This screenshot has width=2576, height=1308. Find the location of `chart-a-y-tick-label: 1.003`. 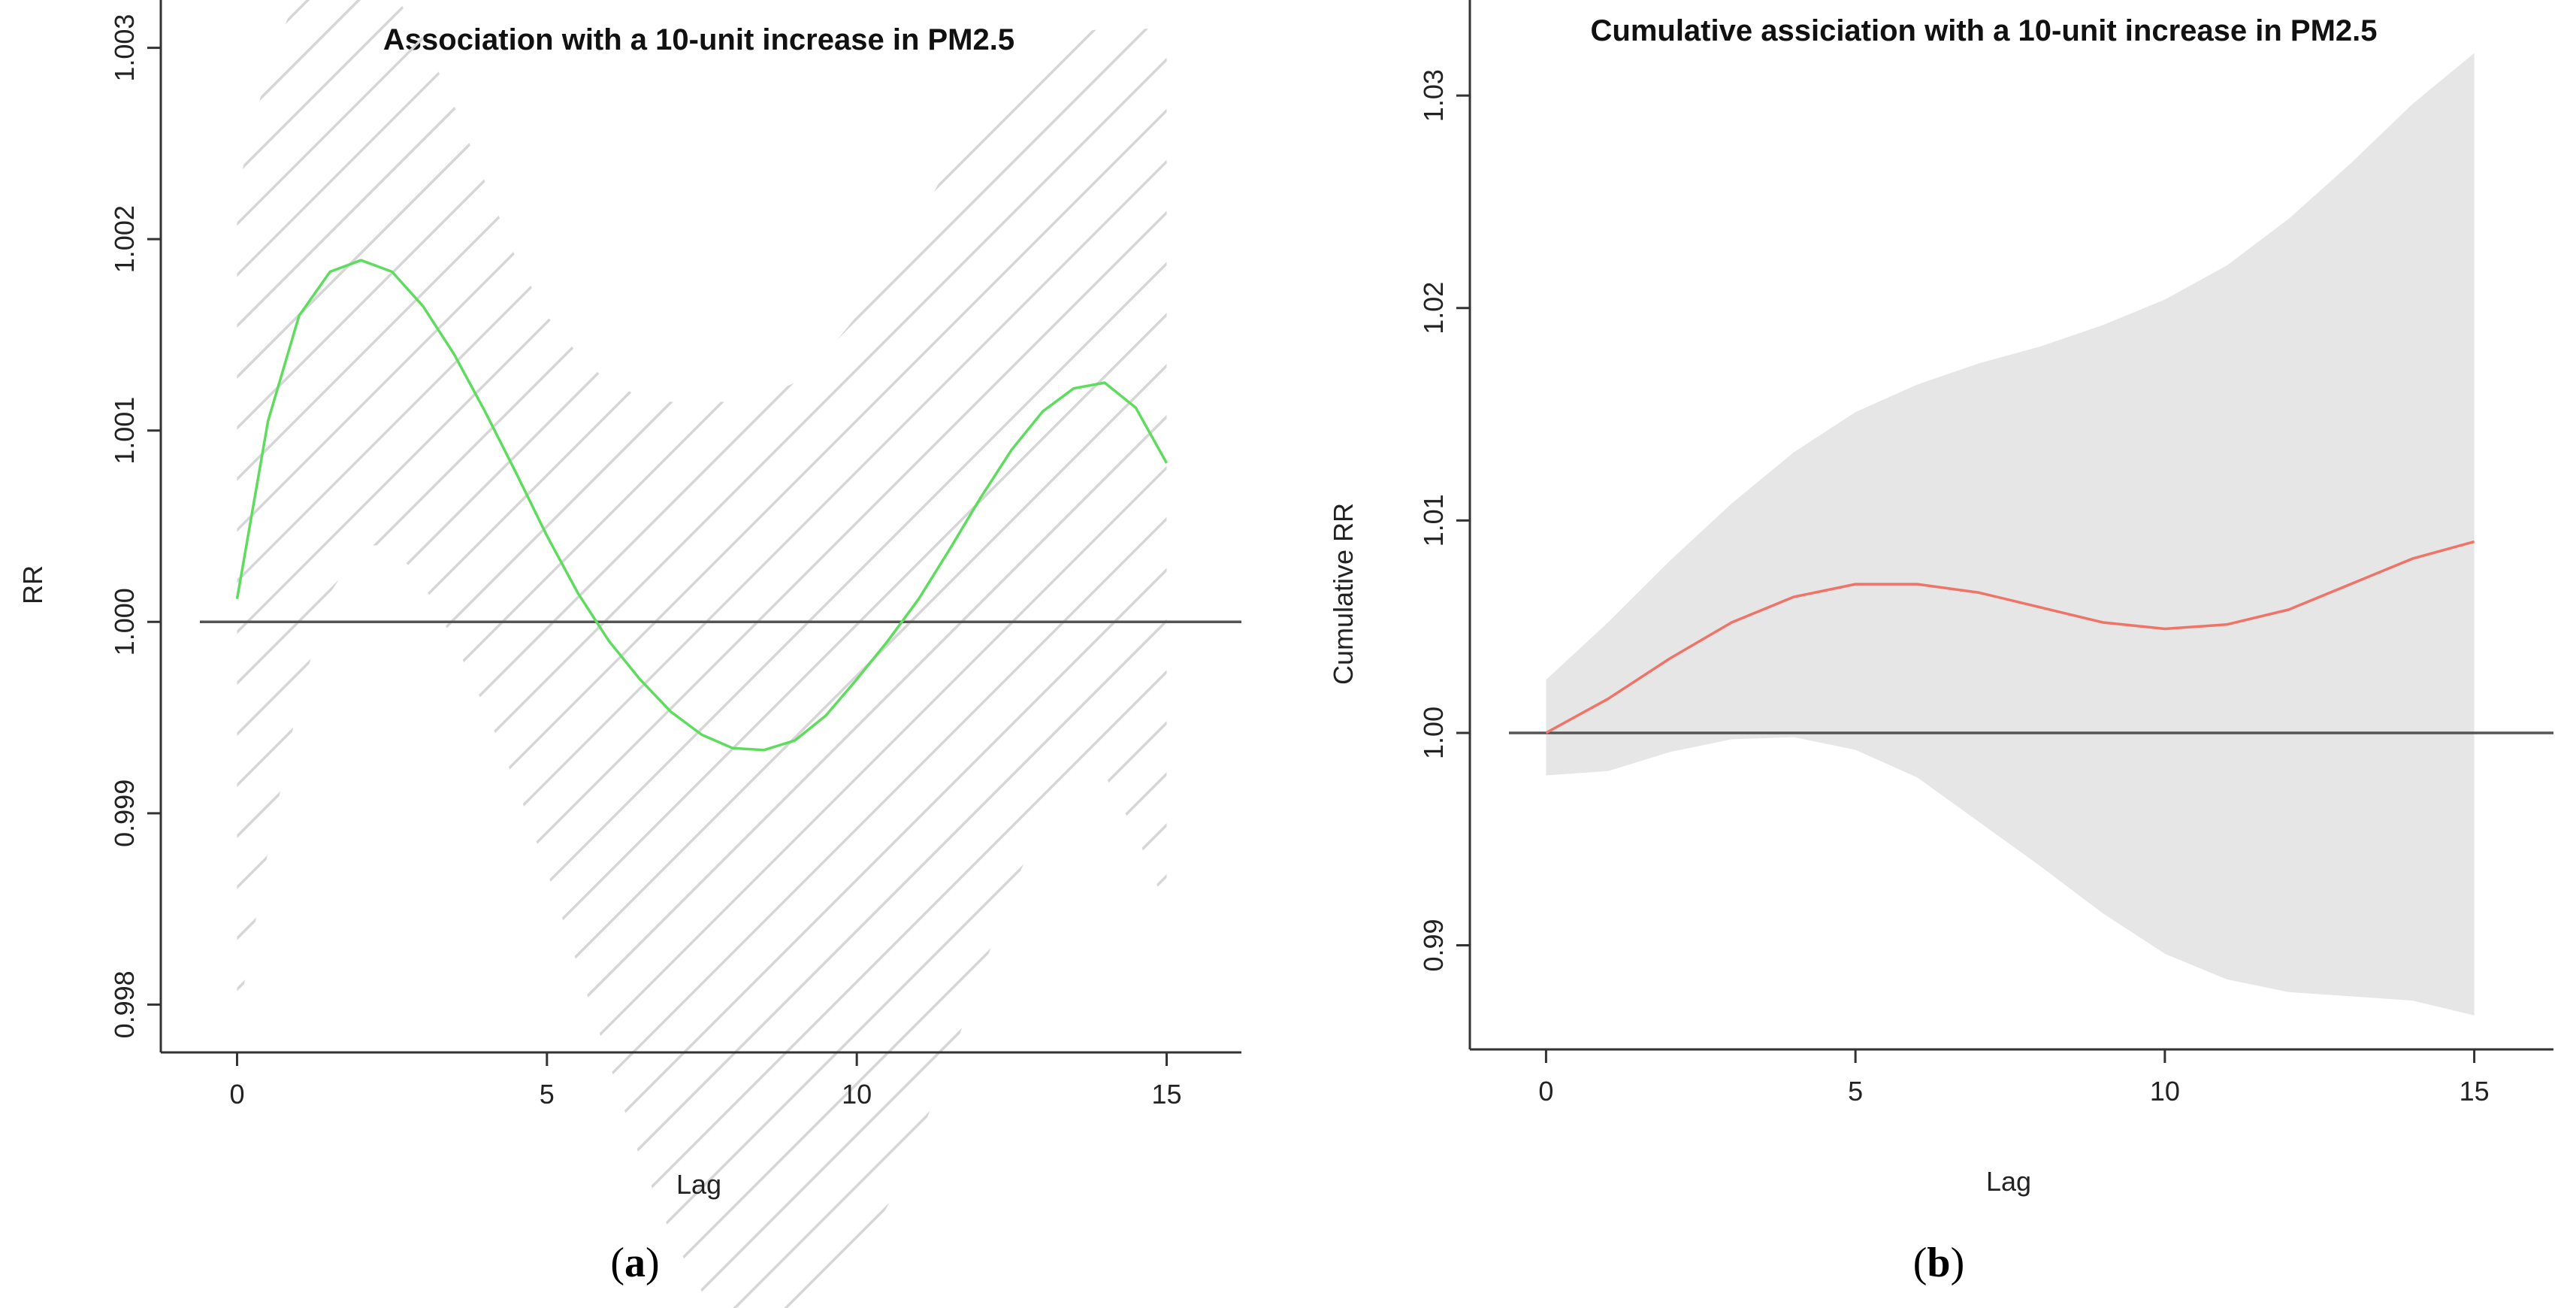

chart-a-y-tick-label: 1.003 is located at coordinates (124, 48).